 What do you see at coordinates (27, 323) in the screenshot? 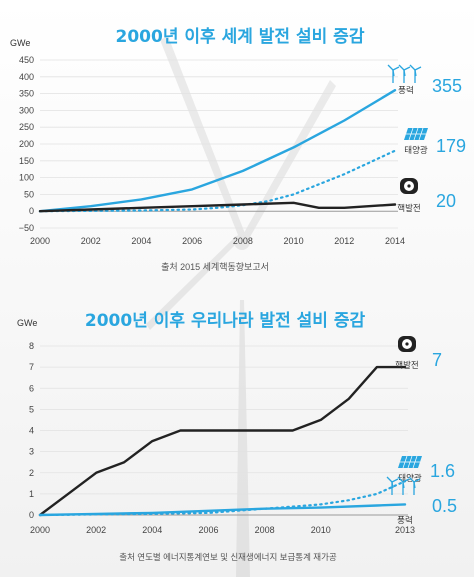
I see `chart-2-y-label: GWe` at bounding box center [27, 323].